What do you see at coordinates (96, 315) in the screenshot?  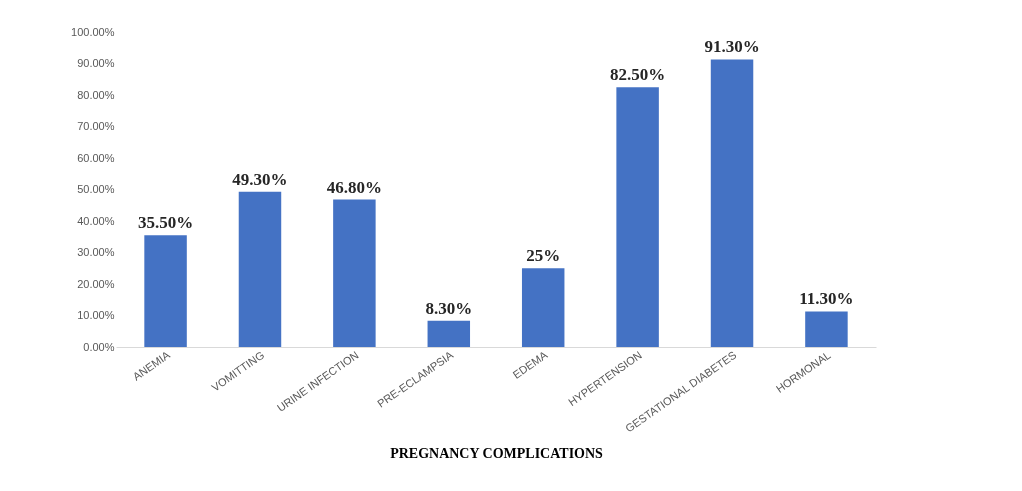 I see `y-tick-label: 10.00%` at bounding box center [96, 315].